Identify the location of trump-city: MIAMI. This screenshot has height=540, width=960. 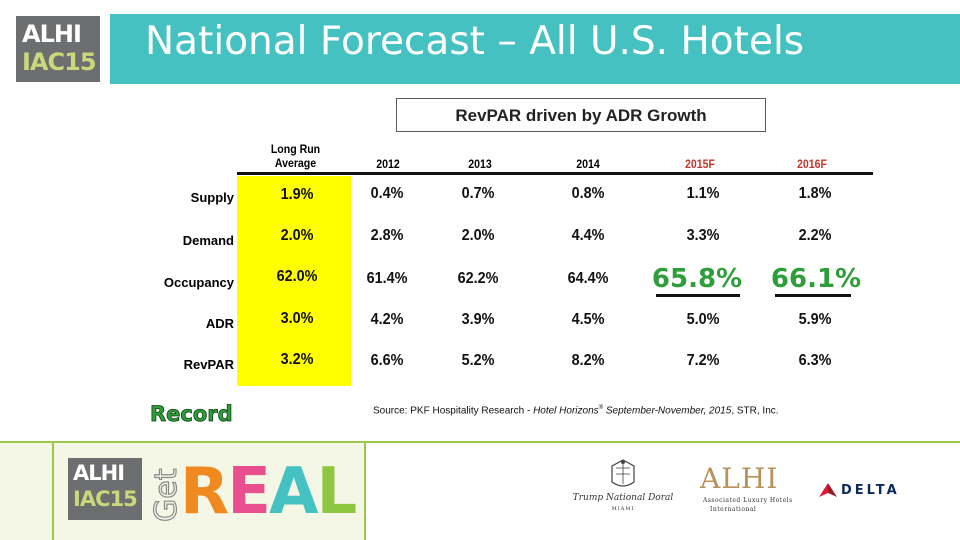
(623, 509).